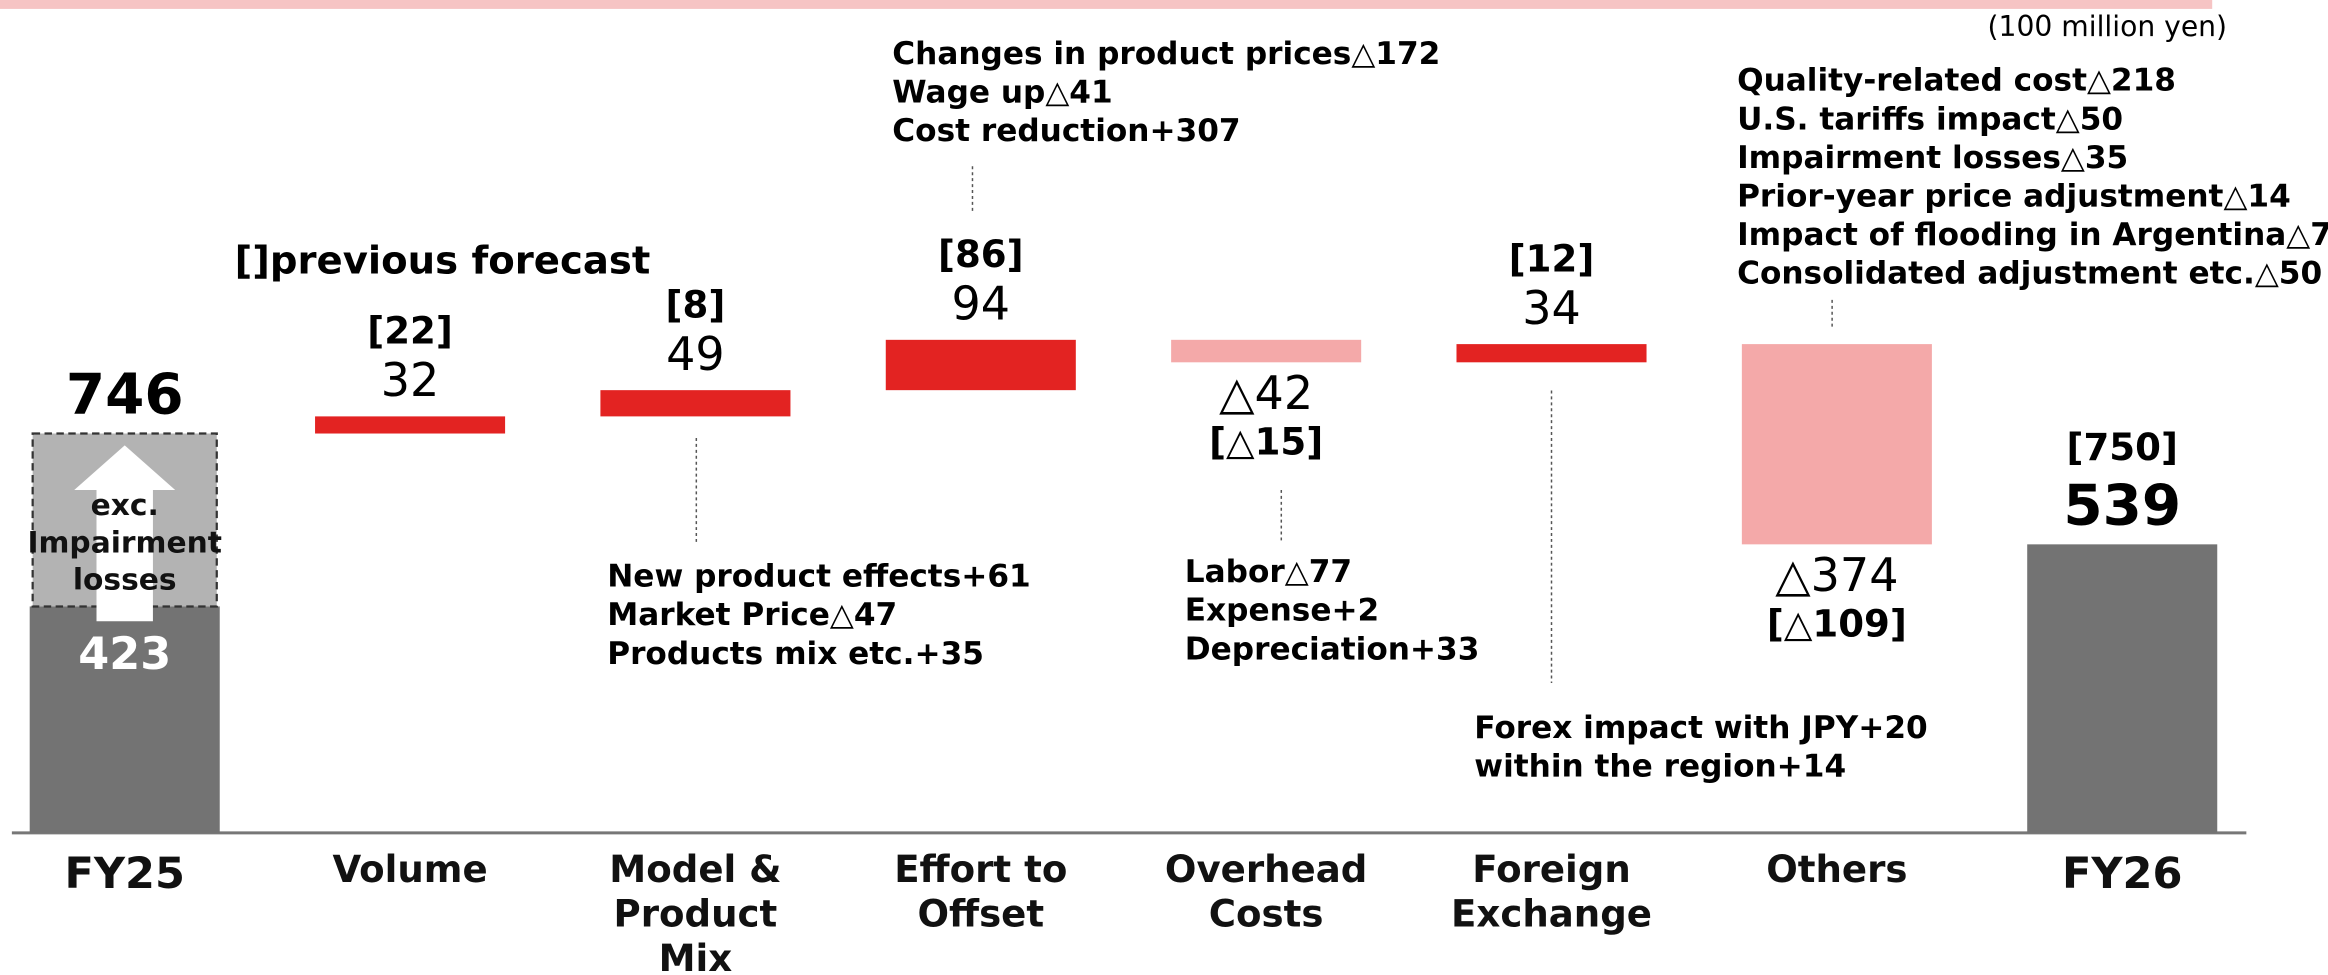  Describe the element at coordinates (1106, 4) in the screenshot. I see `top-banner` at that location.